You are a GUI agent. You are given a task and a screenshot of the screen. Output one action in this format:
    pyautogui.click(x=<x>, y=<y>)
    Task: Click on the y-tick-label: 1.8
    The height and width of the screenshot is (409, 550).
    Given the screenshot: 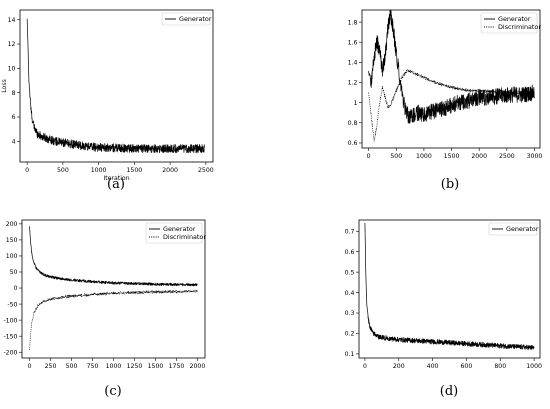 What is the action you would take?
    pyautogui.click(x=353, y=22)
    